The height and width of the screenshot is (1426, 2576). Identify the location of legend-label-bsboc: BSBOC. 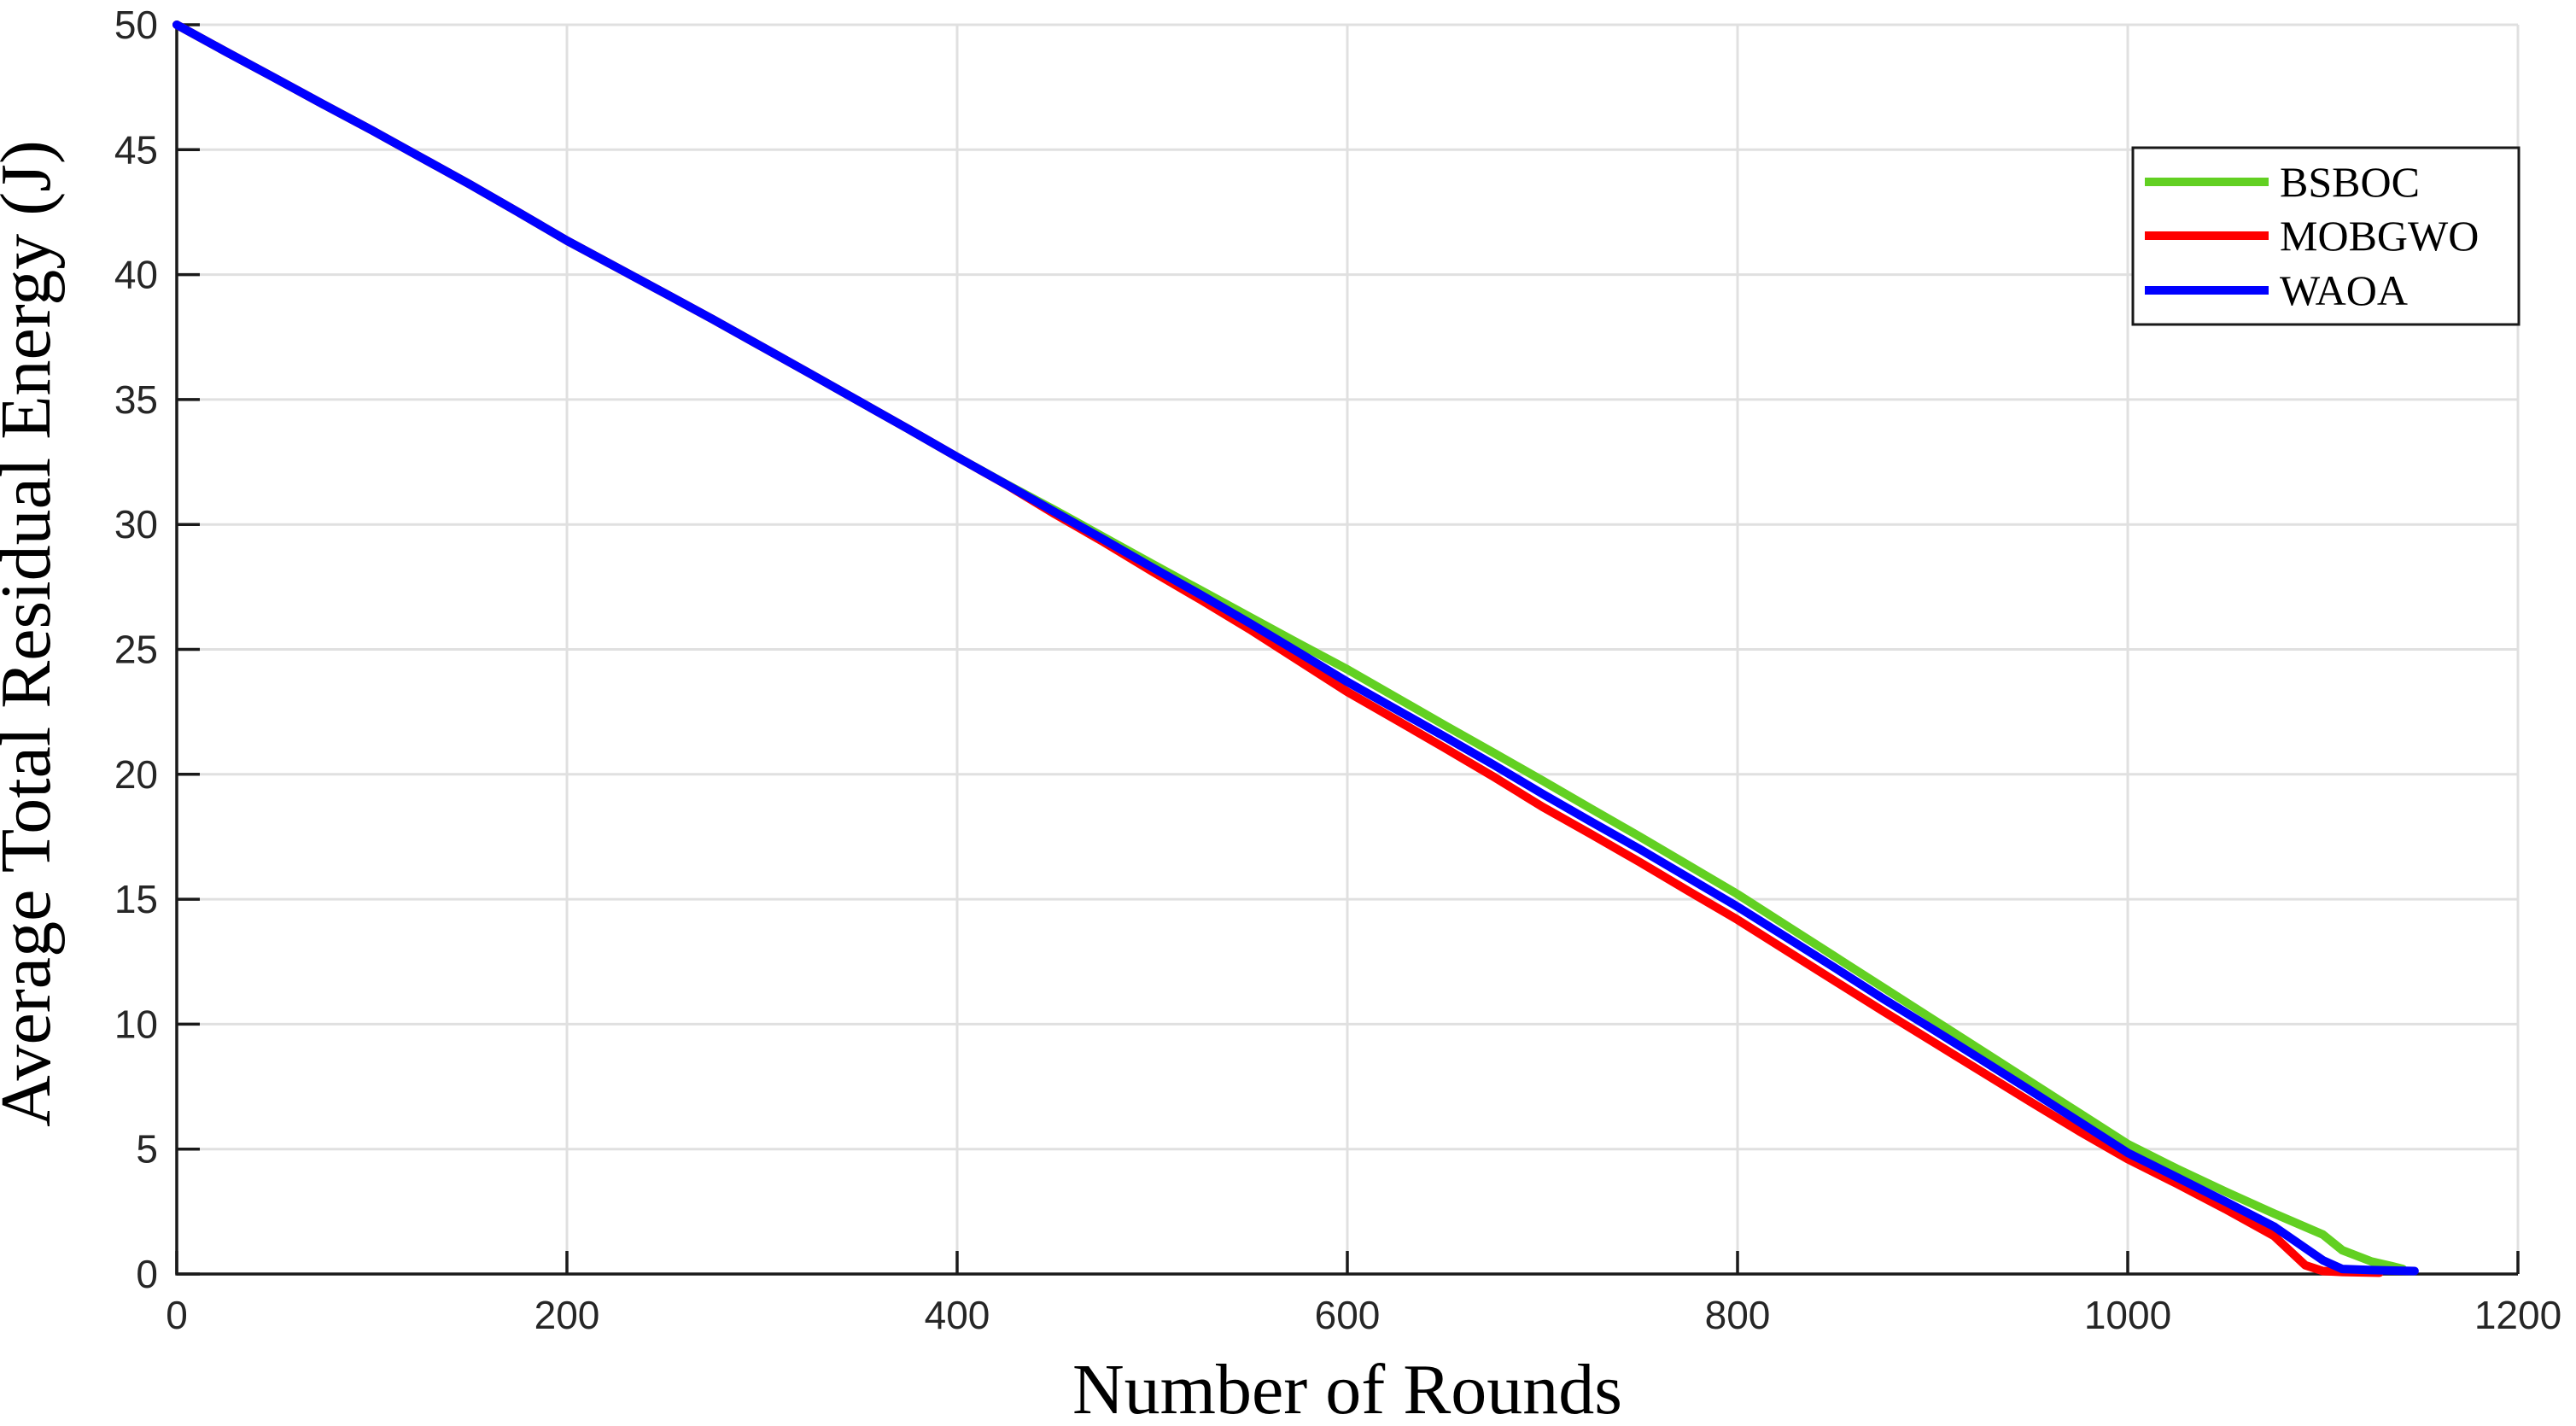
(2350, 182).